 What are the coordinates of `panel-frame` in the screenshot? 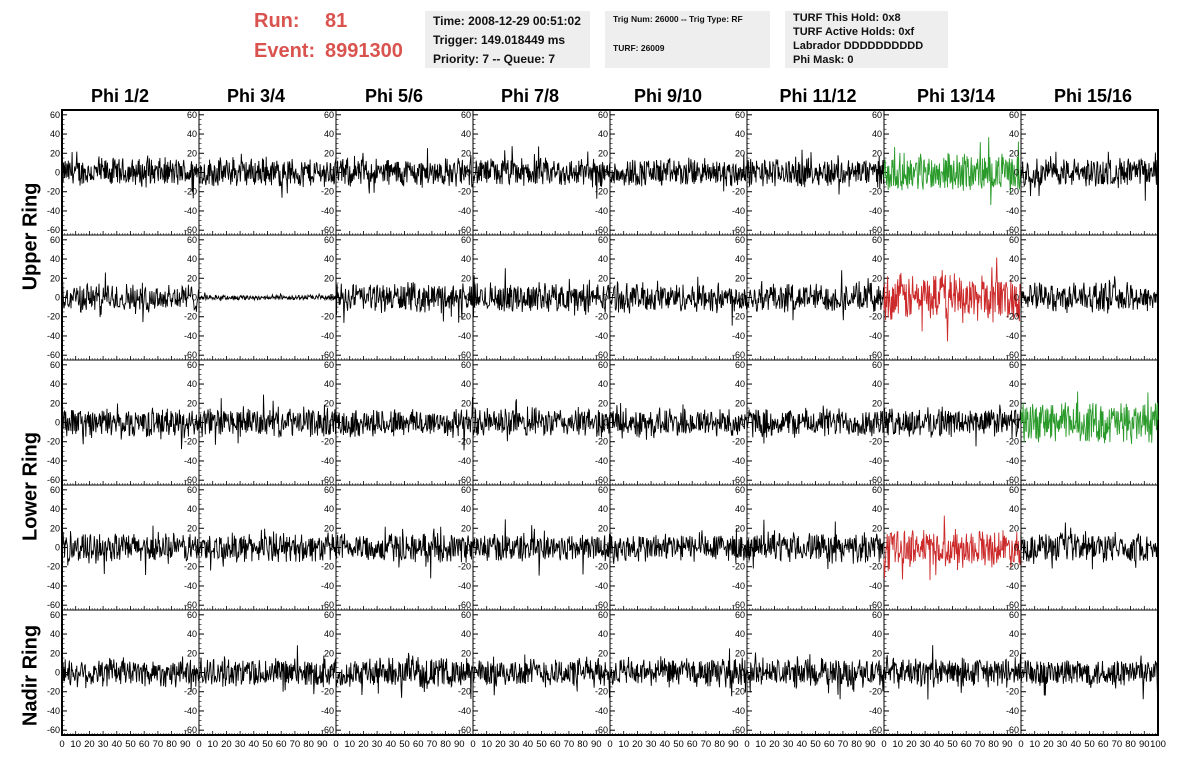 It's located at (952, 422).